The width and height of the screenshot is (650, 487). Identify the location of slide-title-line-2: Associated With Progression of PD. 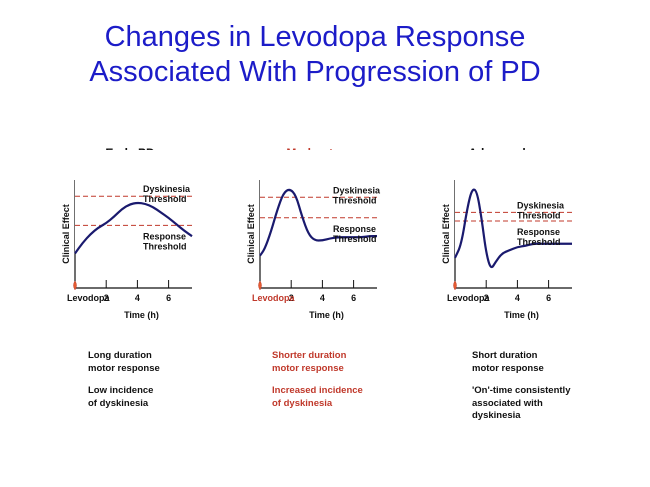
(315, 72).